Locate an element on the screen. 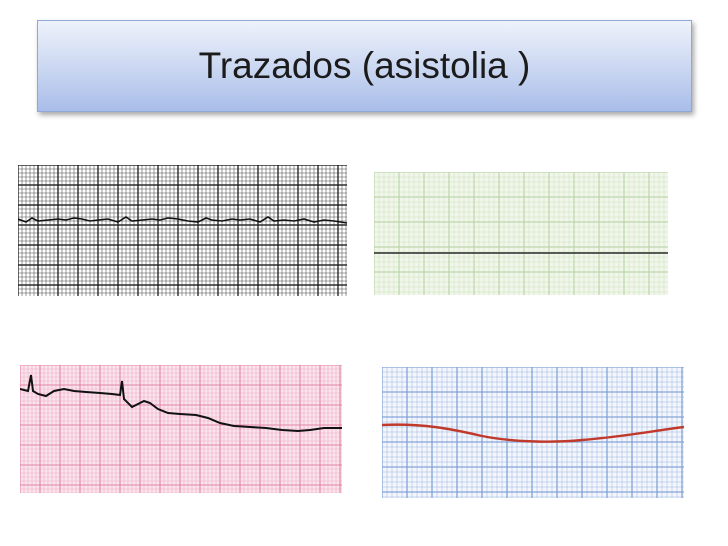 This screenshot has height=546, width=728. ecg-strip-4-graphic is located at coordinates (533, 432).